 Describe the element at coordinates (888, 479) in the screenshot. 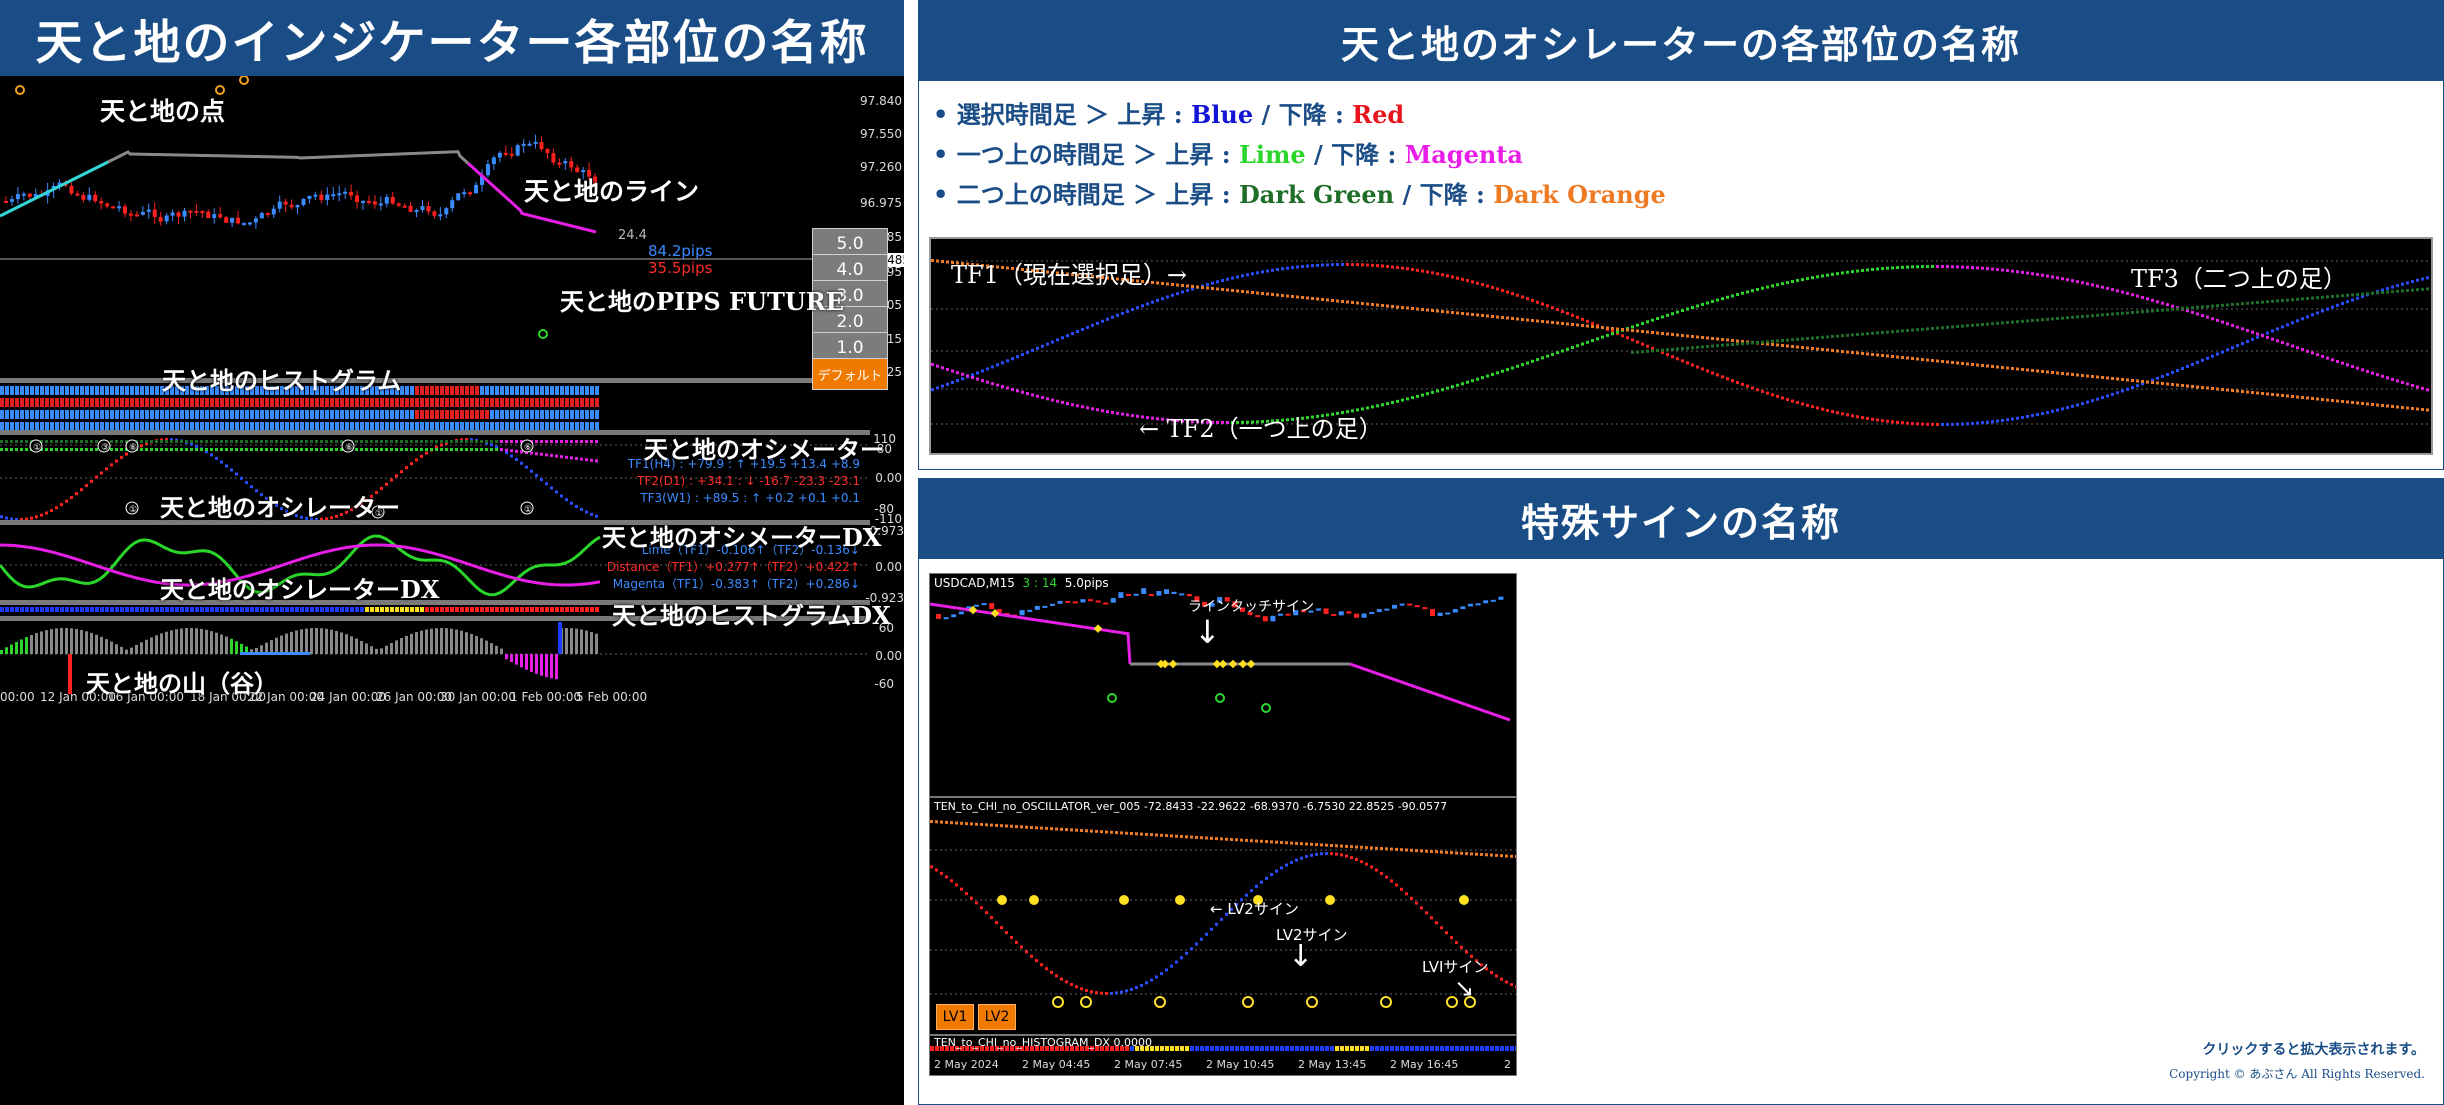

I see `osc-axis: 110 80 0.00 -80 -110` at that location.